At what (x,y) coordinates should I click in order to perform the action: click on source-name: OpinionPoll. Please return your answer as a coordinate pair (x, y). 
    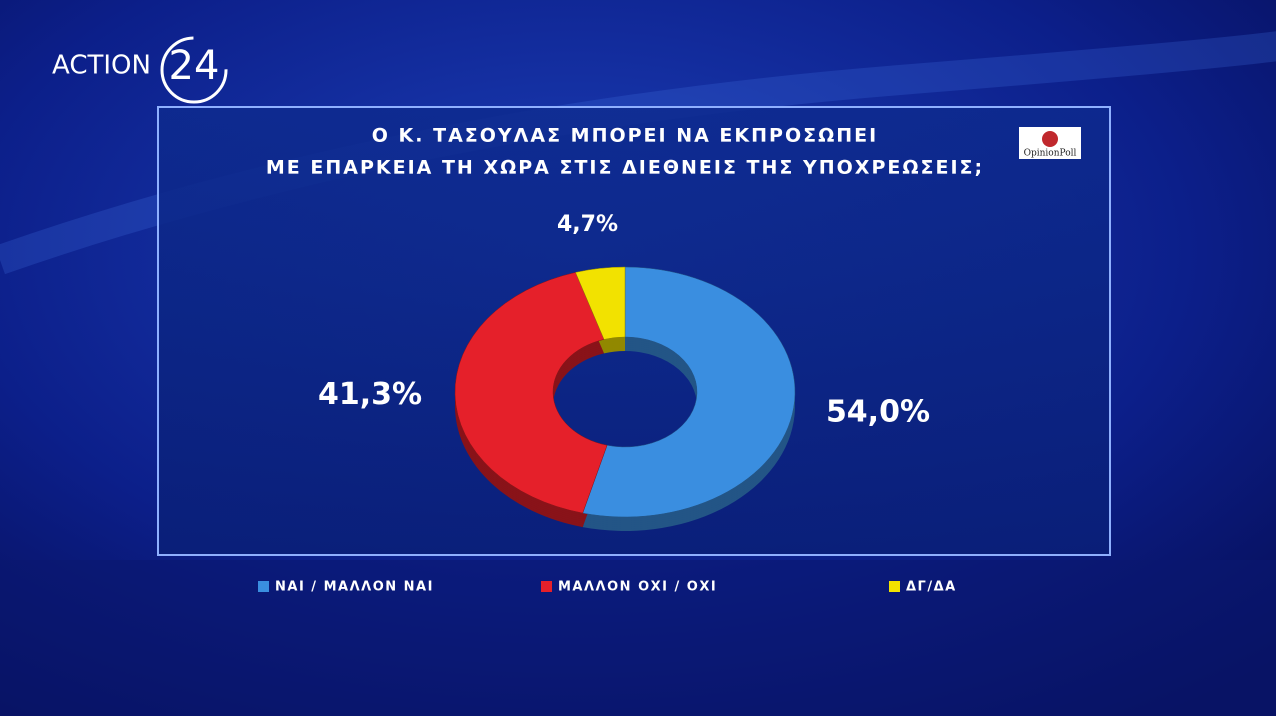
    Looking at the image, I should click on (1050, 154).